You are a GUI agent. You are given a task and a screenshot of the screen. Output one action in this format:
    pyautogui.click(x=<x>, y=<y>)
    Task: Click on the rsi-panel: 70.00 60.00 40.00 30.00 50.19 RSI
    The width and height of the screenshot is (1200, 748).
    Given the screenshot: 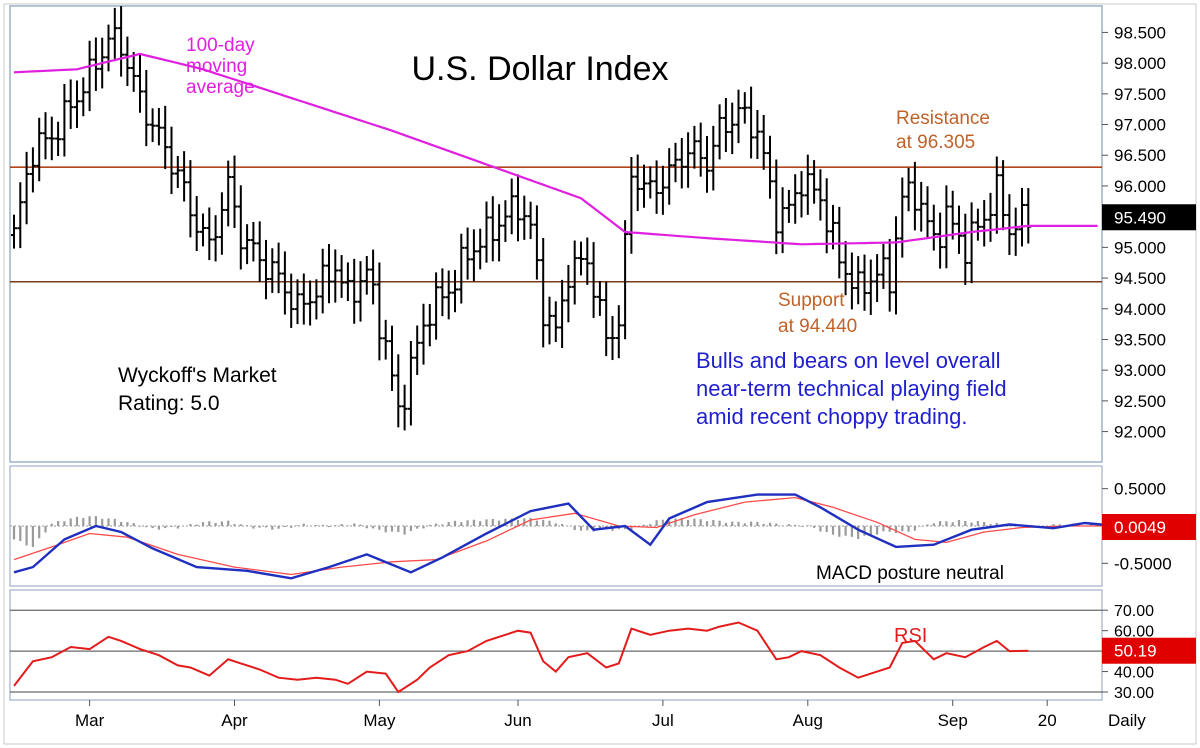 What is the action you would take?
    pyautogui.click(x=602, y=645)
    